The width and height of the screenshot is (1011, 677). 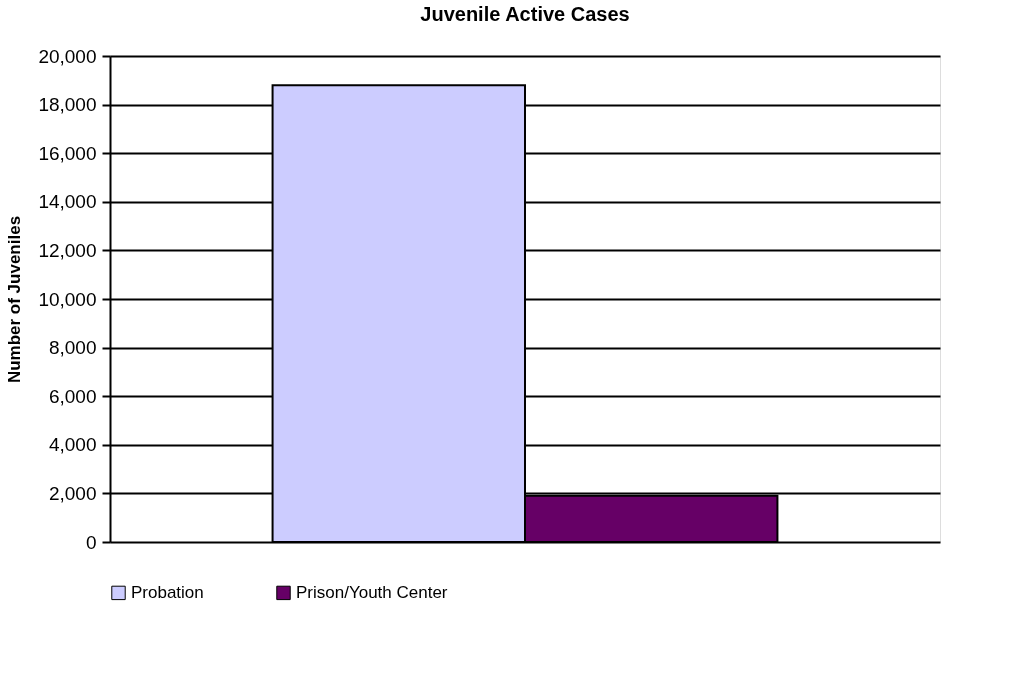 What do you see at coordinates (67, 56) in the screenshot?
I see `y-tick-label: 20,000` at bounding box center [67, 56].